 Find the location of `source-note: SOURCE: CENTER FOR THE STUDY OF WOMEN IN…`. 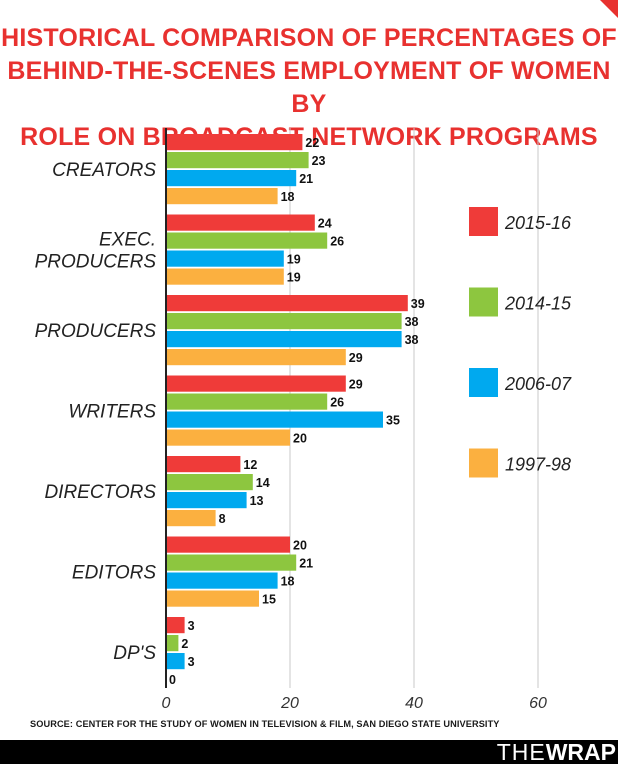

source-note: SOURCE: CENTER FOR THE STUDY OF WOMEN IN… is located at coordinates (265, 724).